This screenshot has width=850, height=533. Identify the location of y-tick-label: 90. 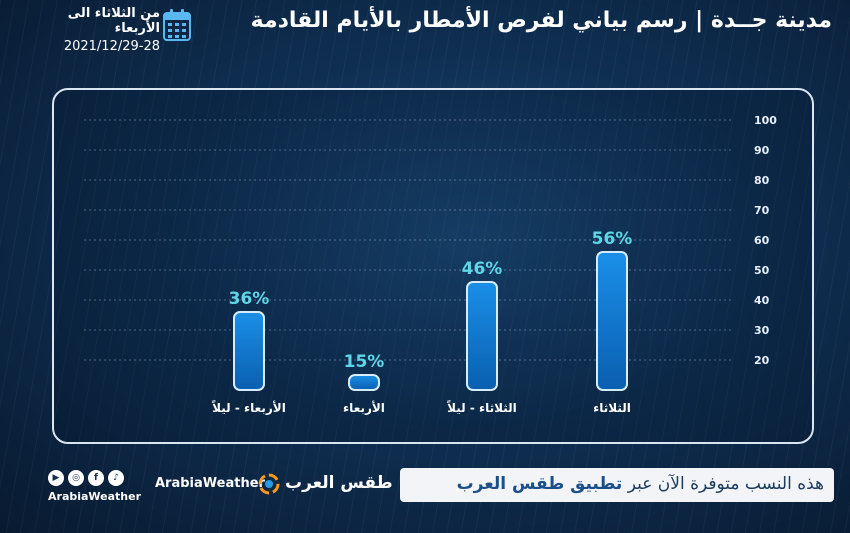
(762, 150).